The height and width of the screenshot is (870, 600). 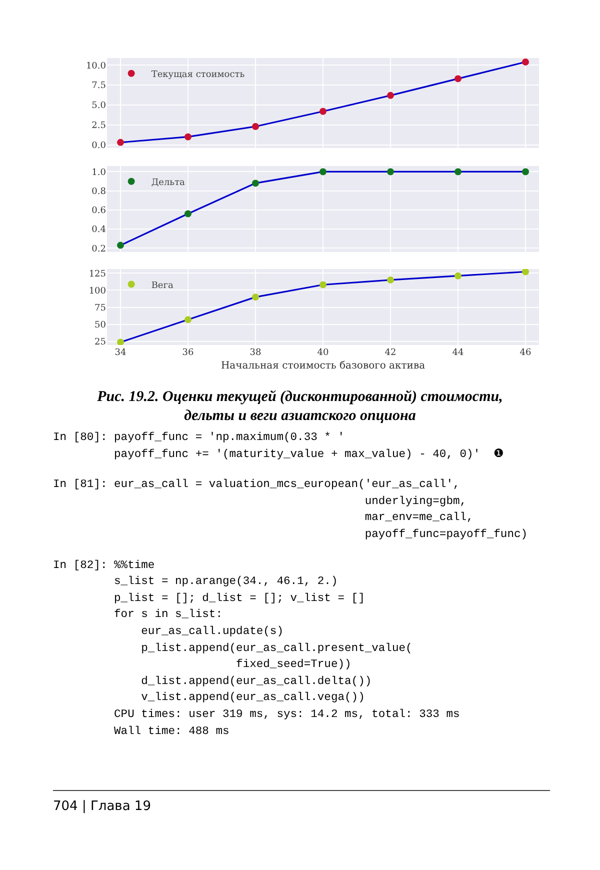 What do you see at coordinates (226, 582) in the screenshot?
I see `text: s_list = np.arange(34., 46.1, 2.)` at bounding box center [226, 582].